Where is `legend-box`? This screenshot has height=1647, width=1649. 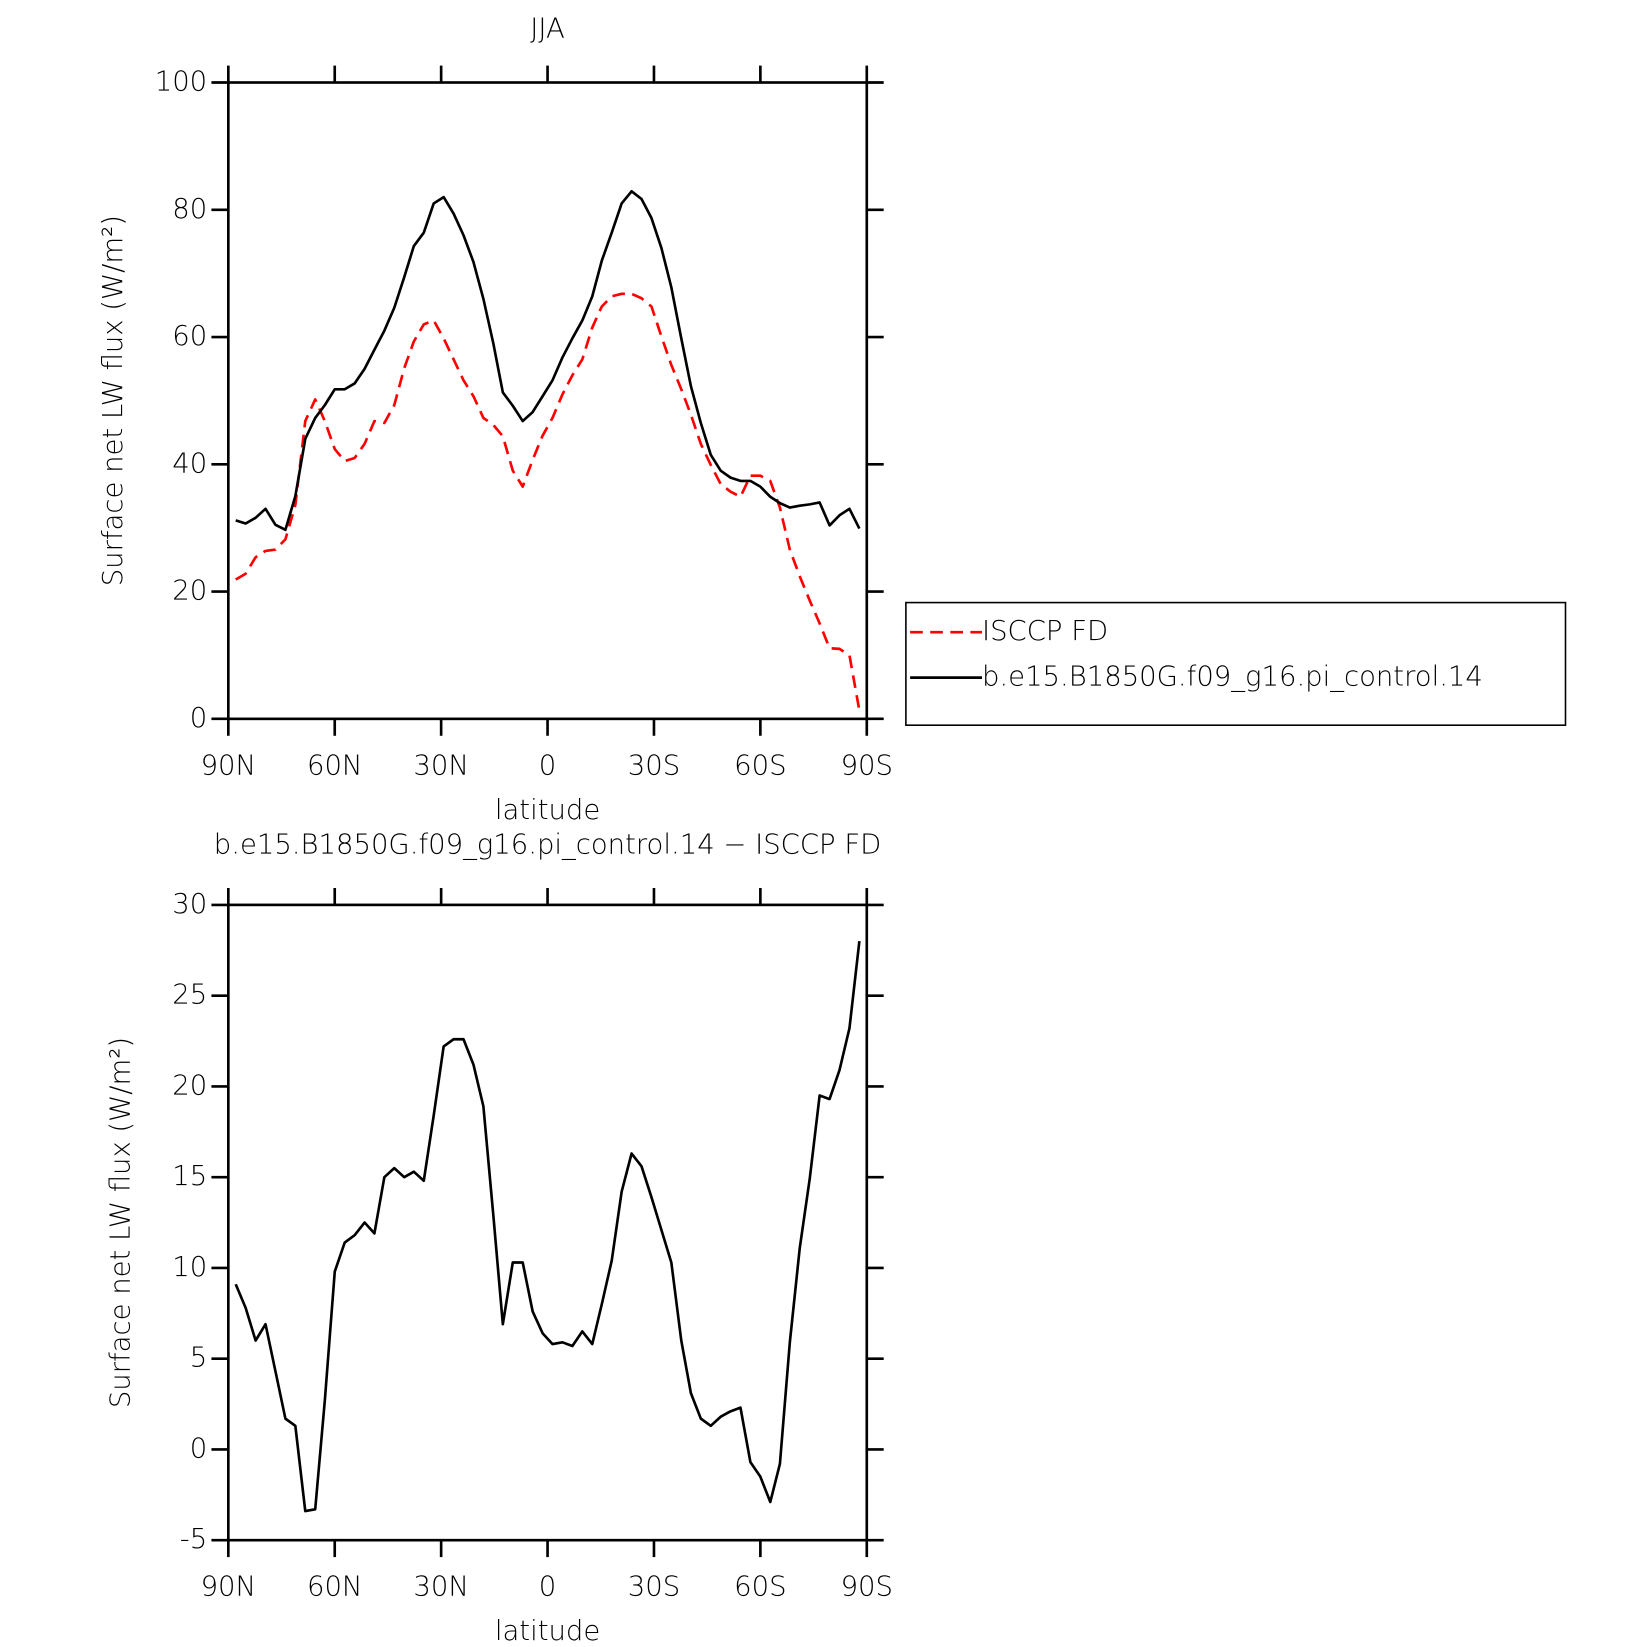 legend-box is located at coordinates (1236, 663).